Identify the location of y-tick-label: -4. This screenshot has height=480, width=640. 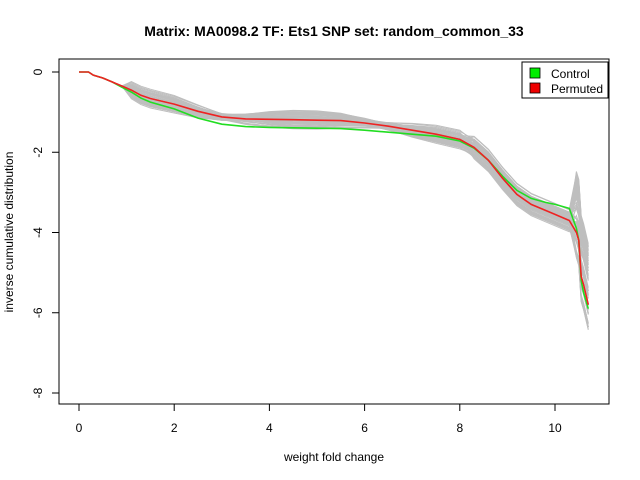
(38, 232).